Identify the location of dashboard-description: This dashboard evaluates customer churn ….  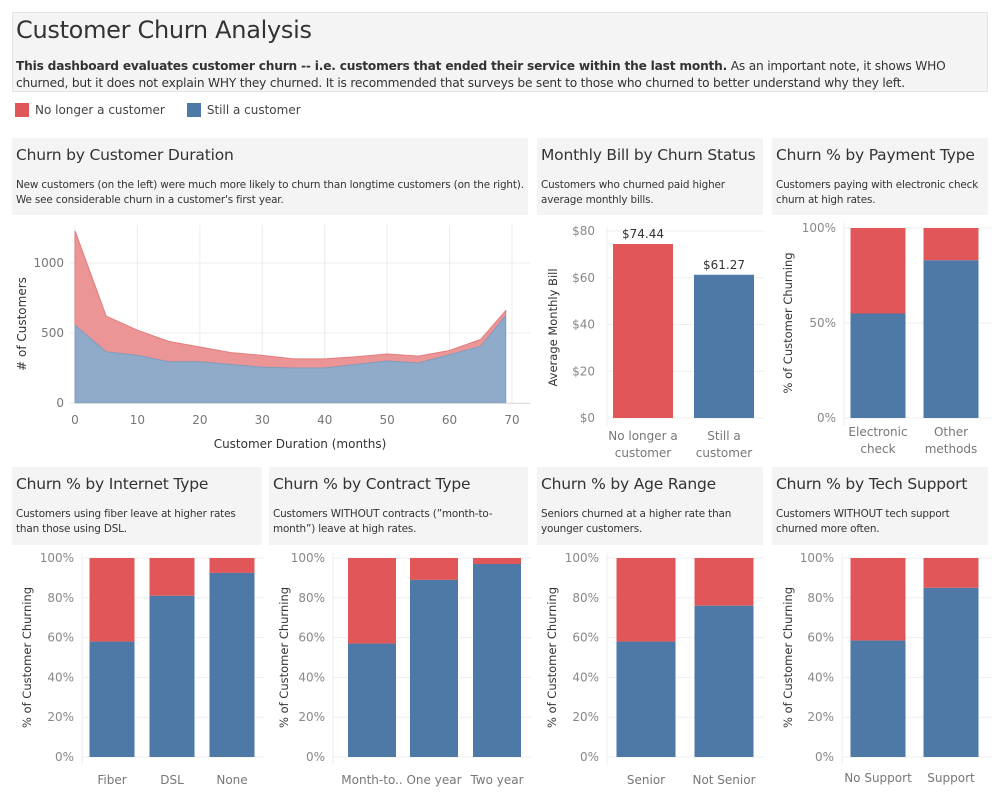
(498, 75).